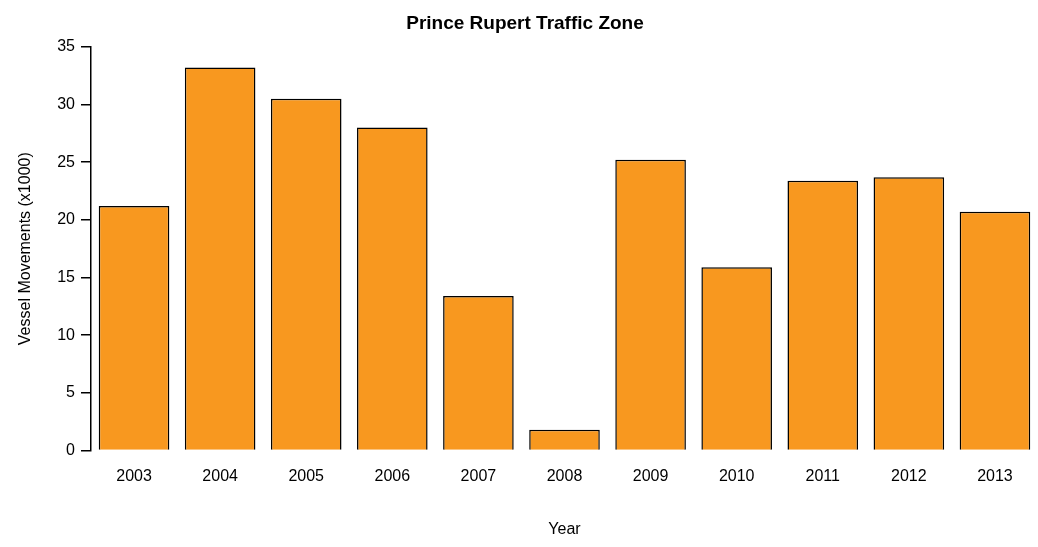 Image resolution: width=1038 pixels, height=547 pixels. Describe the element at coordinates (306, 475) in the screenshot. I see `x-tick-label: 2005` at that location.